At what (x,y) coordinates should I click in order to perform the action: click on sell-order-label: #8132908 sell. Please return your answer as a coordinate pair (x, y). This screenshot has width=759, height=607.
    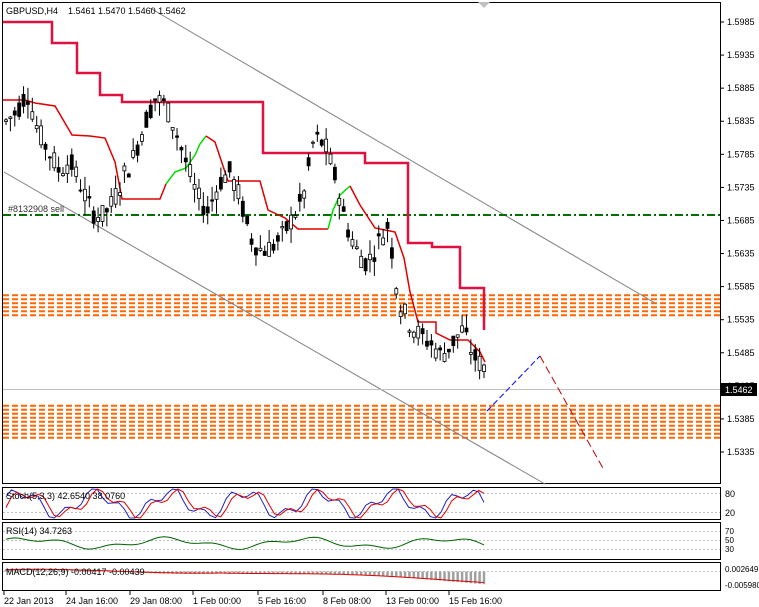
    Looking at the image, I should click on (36, 209).